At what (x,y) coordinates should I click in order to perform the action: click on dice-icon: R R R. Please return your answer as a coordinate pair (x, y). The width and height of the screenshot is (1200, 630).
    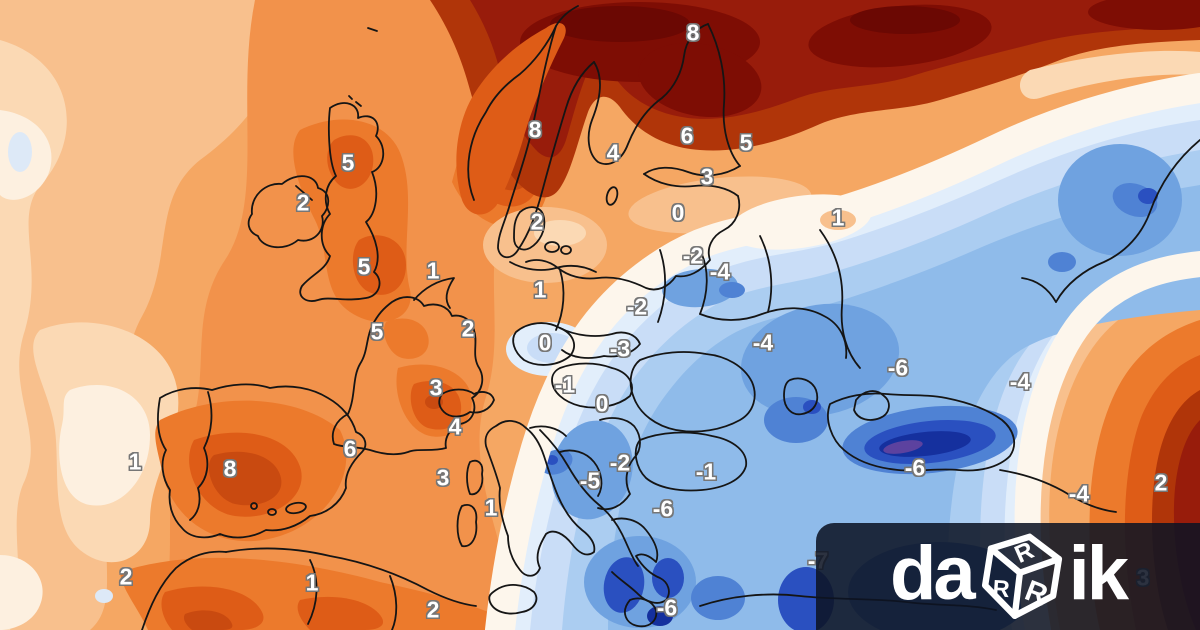
    Looking at the image, I should click on (1021, 576).